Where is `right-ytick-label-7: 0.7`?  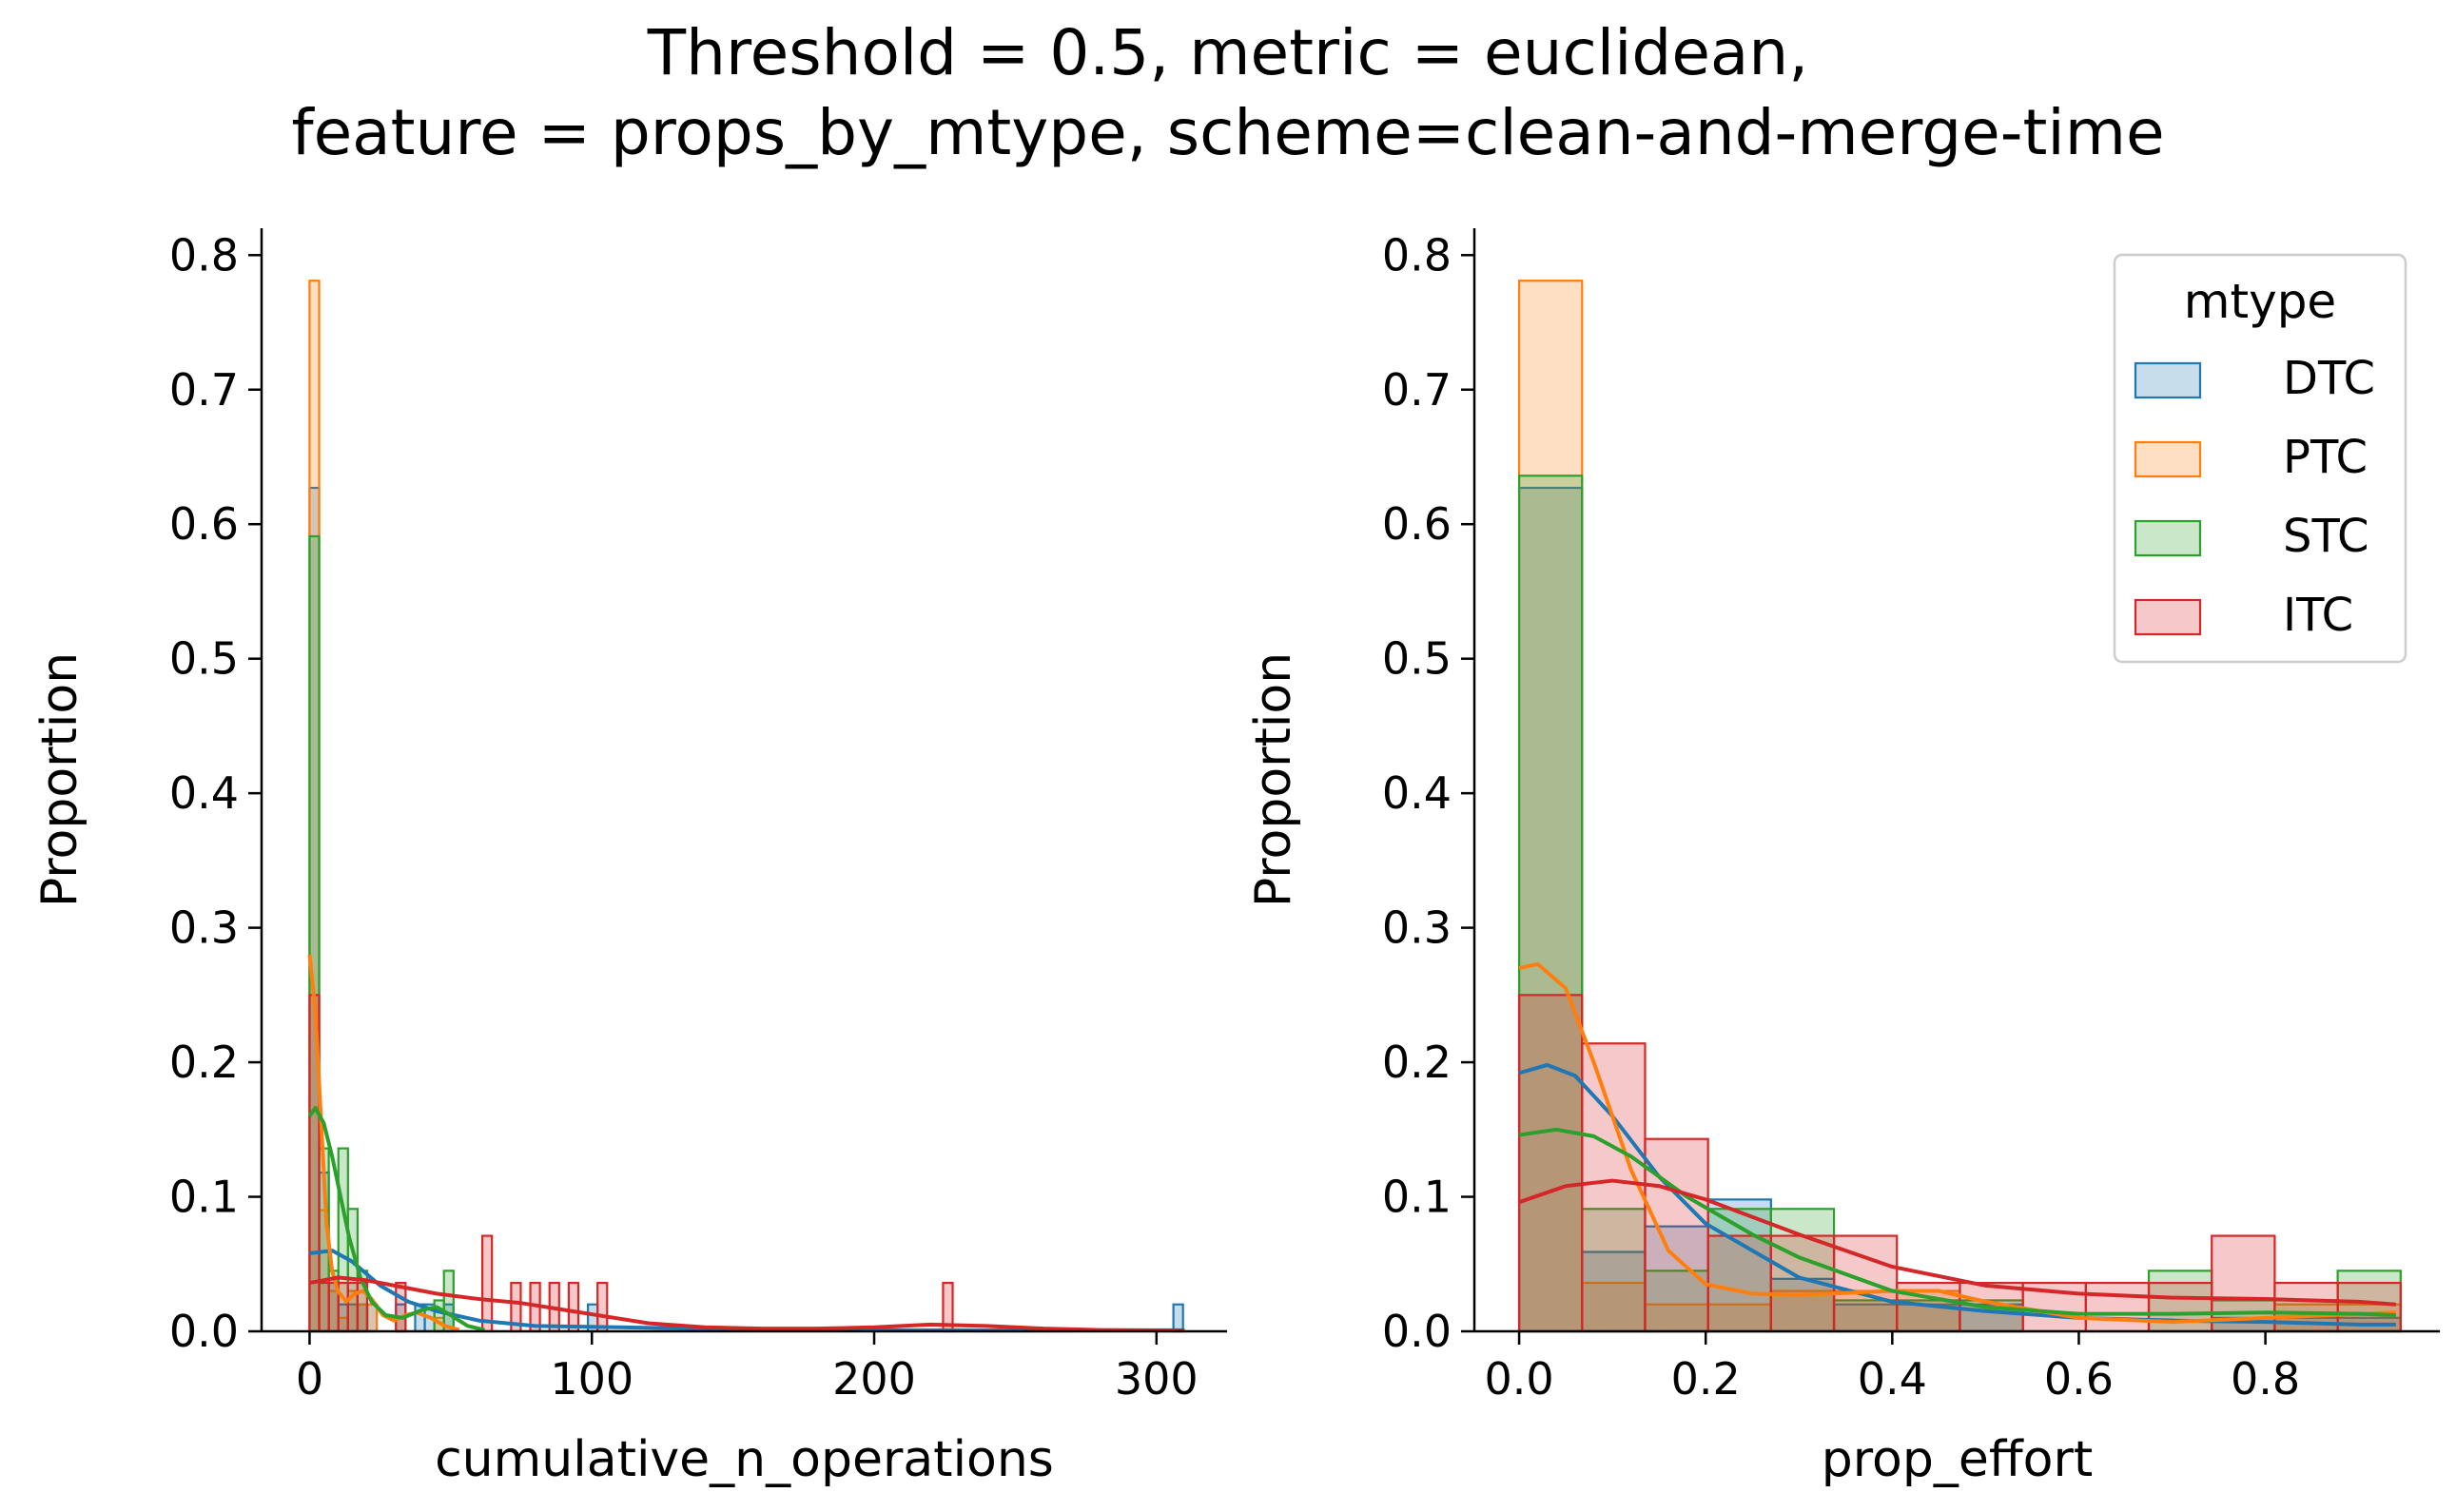 right-ytick-label-7: 0.7 is located at coordinates (1417, 390).